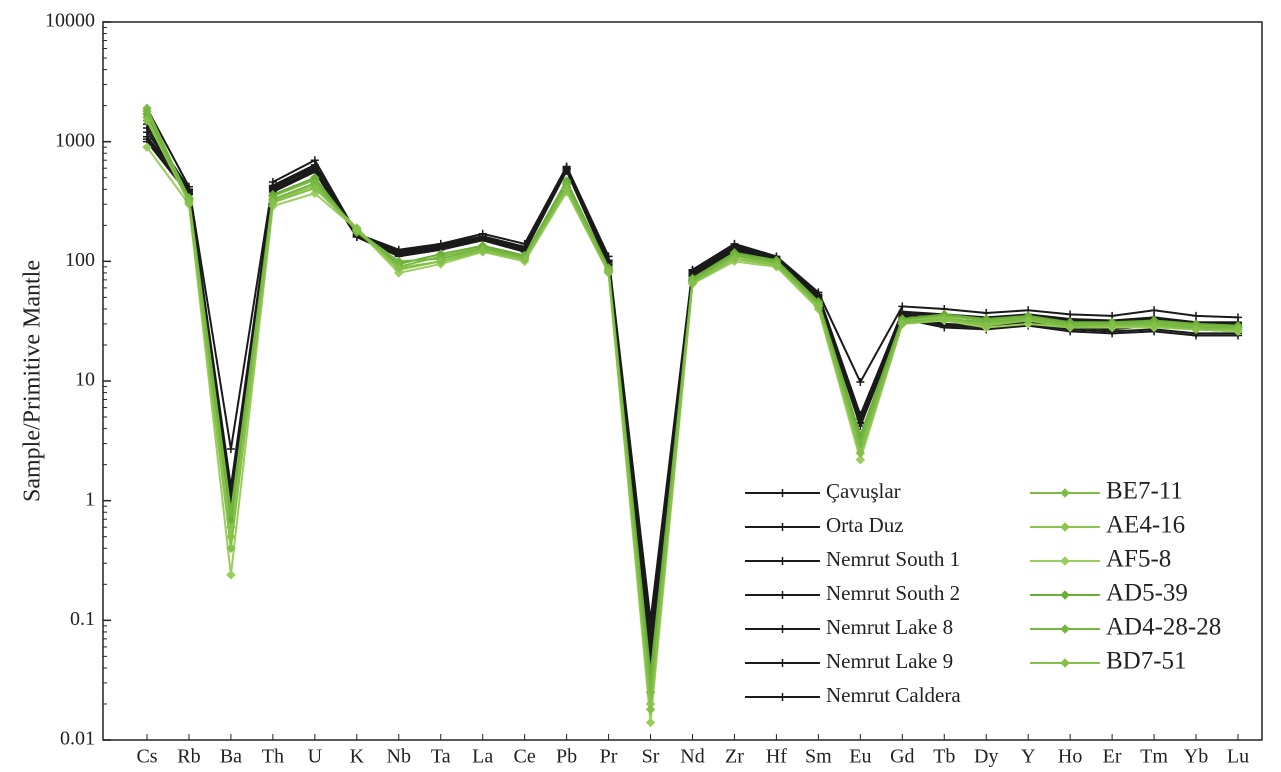 The height and width of the screenshot is (772, 1281). I want to click on legend-label: Çavuşlar, so click(863, 491).